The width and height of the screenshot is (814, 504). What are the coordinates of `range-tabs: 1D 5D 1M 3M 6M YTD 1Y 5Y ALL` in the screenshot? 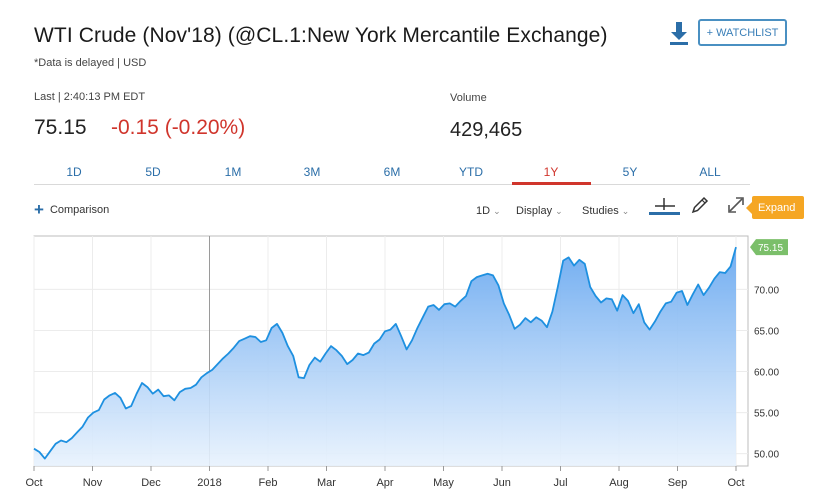 It's located at (392, 173).